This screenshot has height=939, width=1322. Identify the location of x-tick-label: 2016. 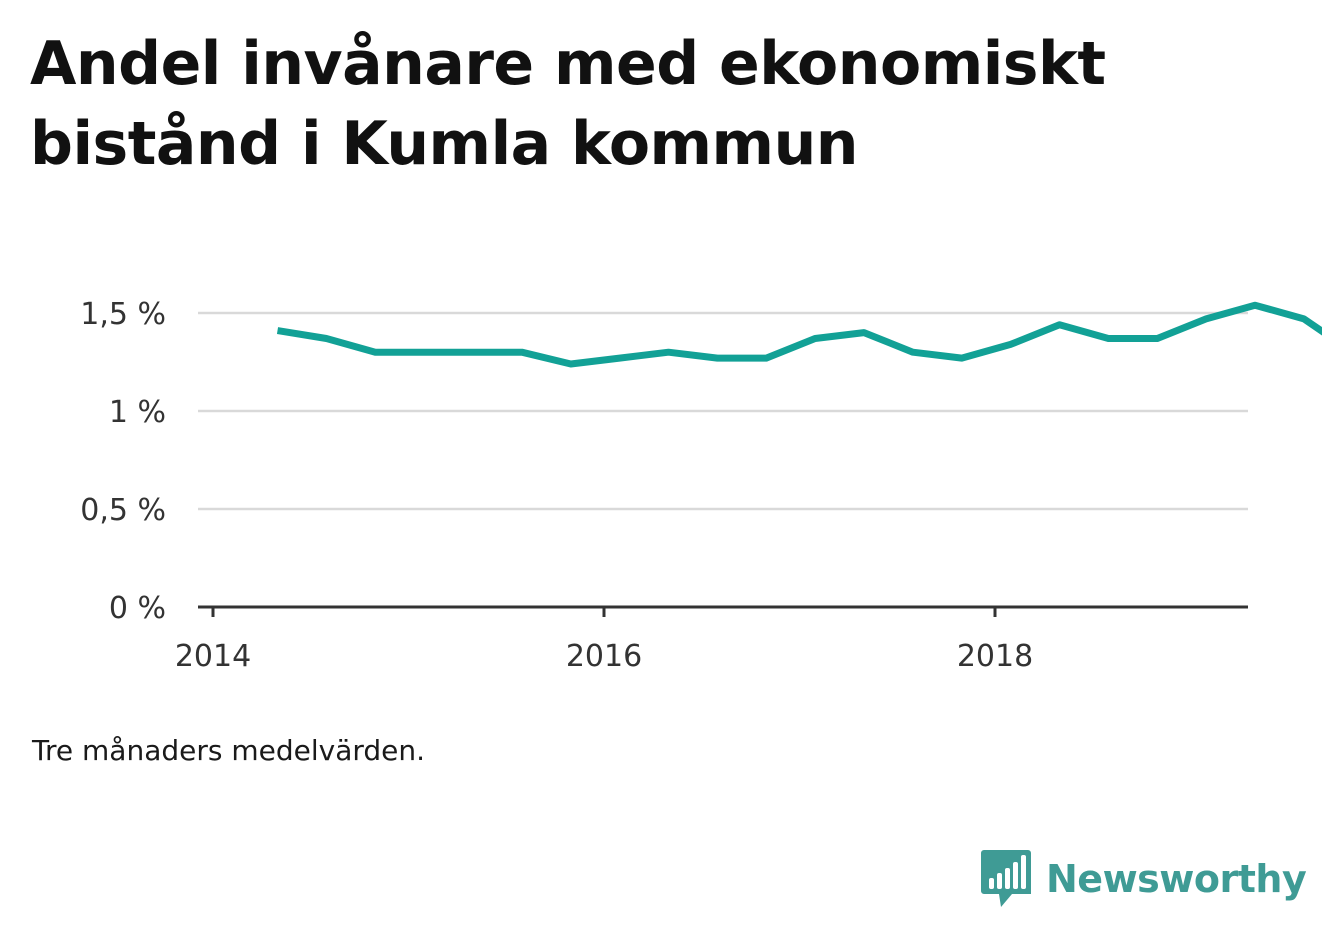
(604, 656).